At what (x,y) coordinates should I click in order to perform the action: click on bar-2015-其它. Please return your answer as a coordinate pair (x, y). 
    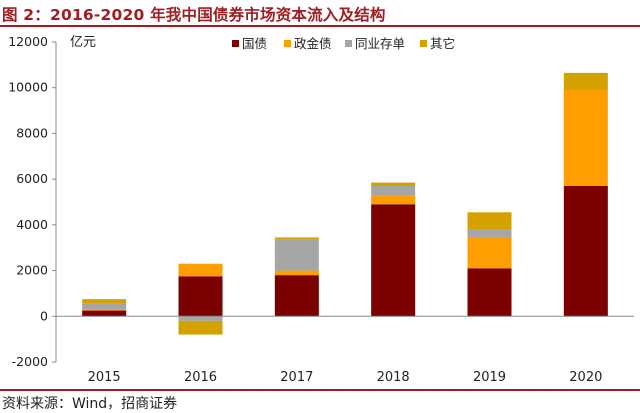
    Looking at the image, I should click on (104, 301).